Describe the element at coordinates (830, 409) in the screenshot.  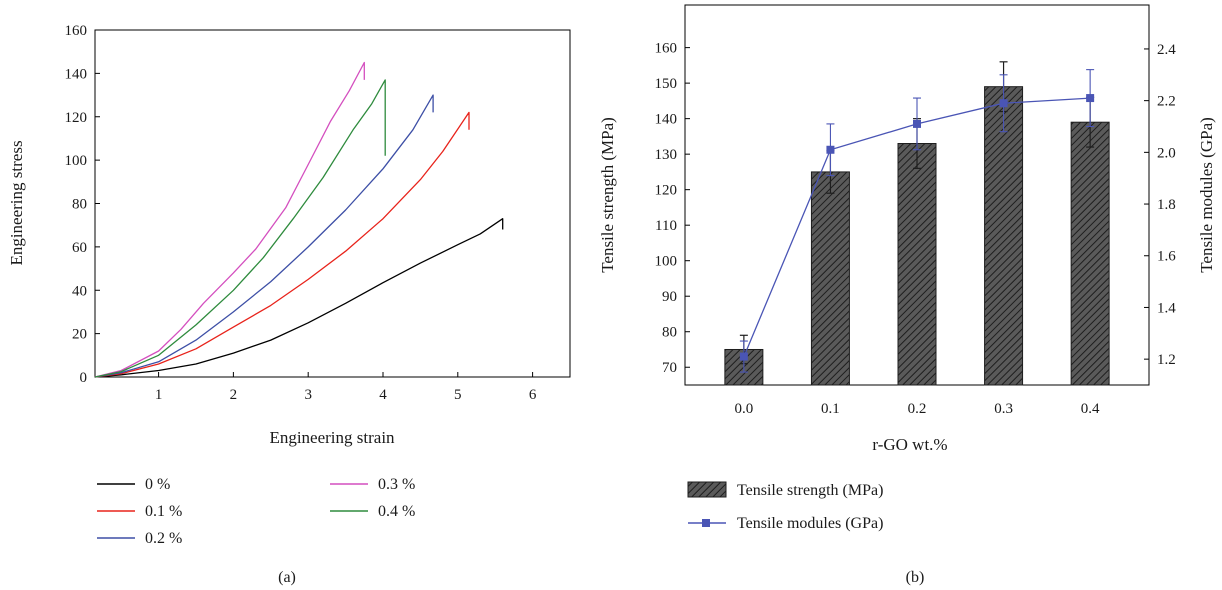
I see `x-tick-label: 0.1` at that location.